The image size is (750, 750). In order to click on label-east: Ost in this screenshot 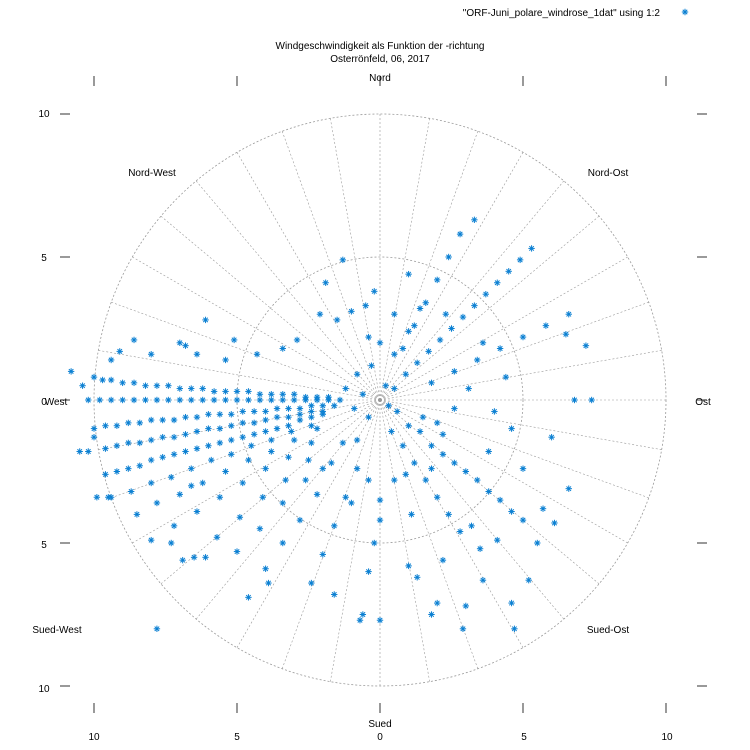, I will do `click(703, 402)`.